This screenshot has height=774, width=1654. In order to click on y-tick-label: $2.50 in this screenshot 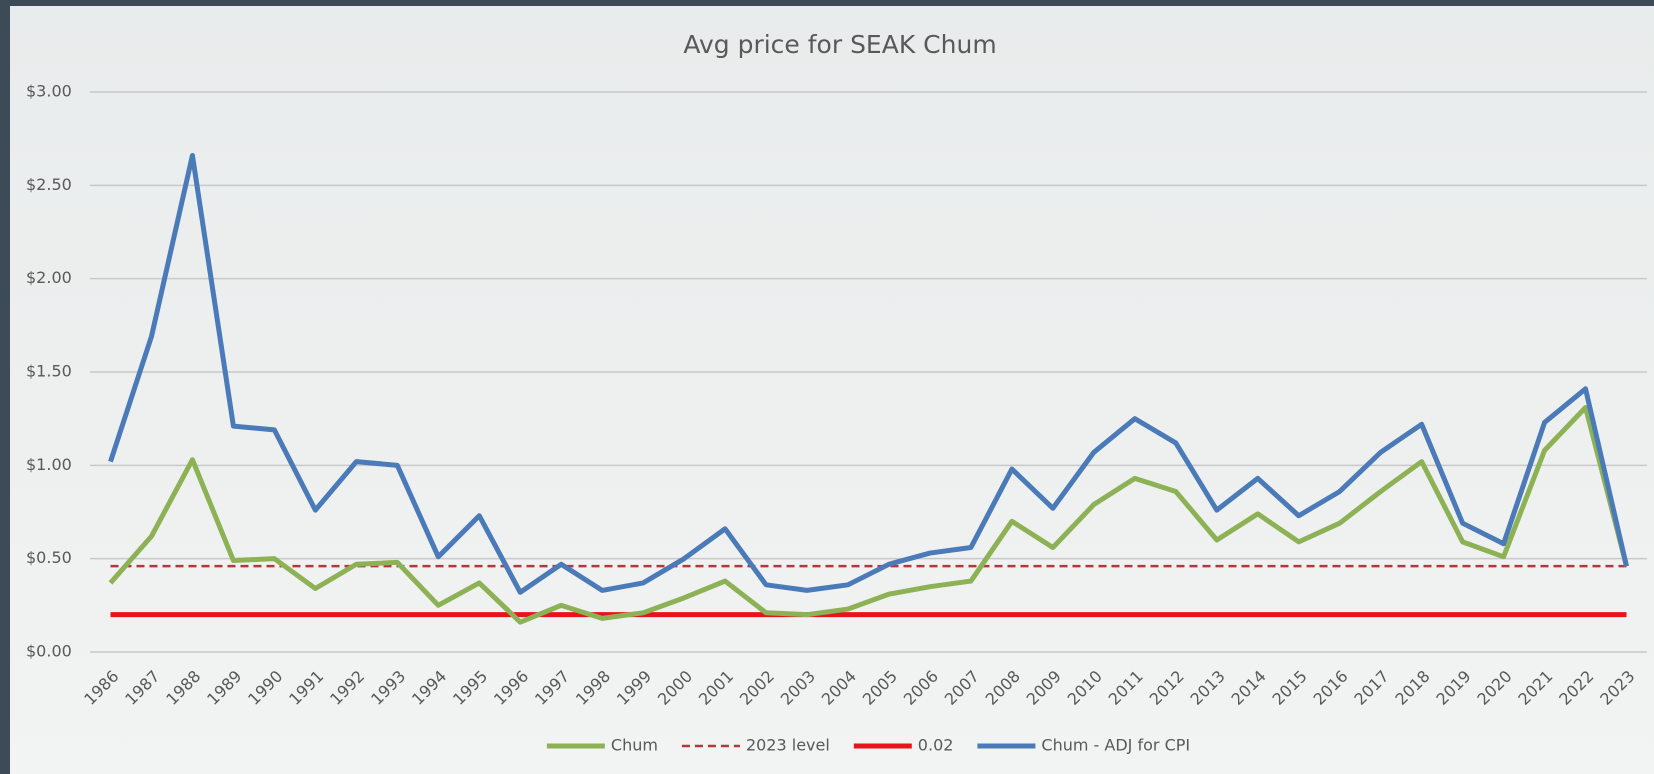, I will do `click(49, 184)`.